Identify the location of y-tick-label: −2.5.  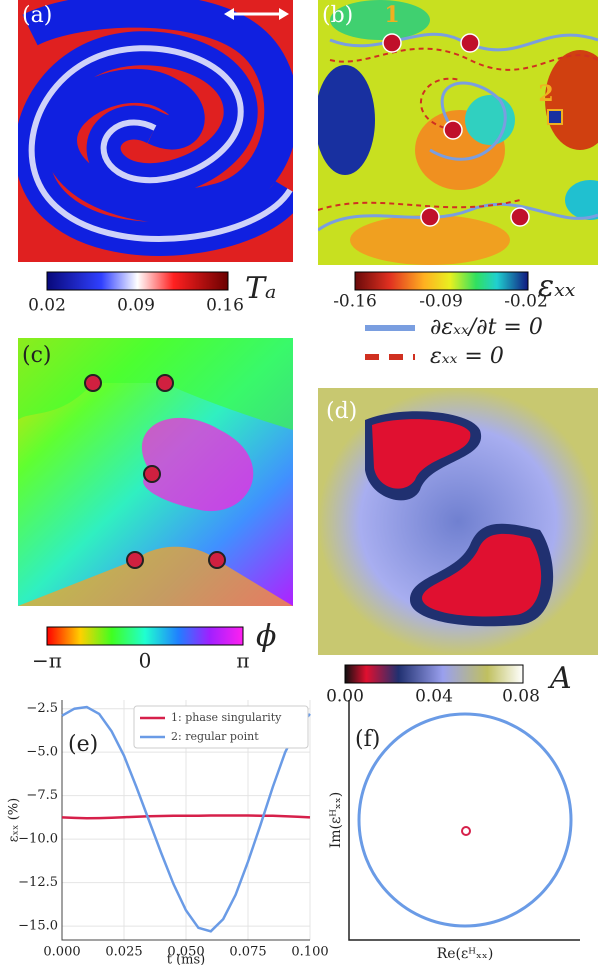
(42, 708).